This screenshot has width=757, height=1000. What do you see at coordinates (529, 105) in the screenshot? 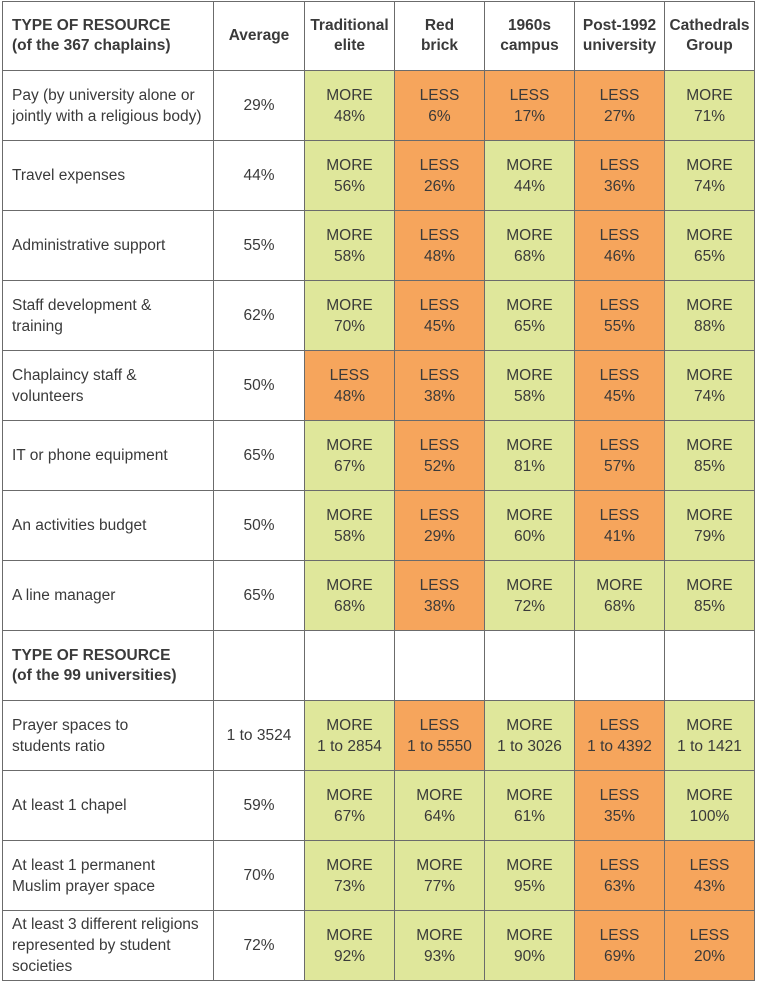
I see `comparison-cell: LESS 17%` at bounding box center [529, 105].